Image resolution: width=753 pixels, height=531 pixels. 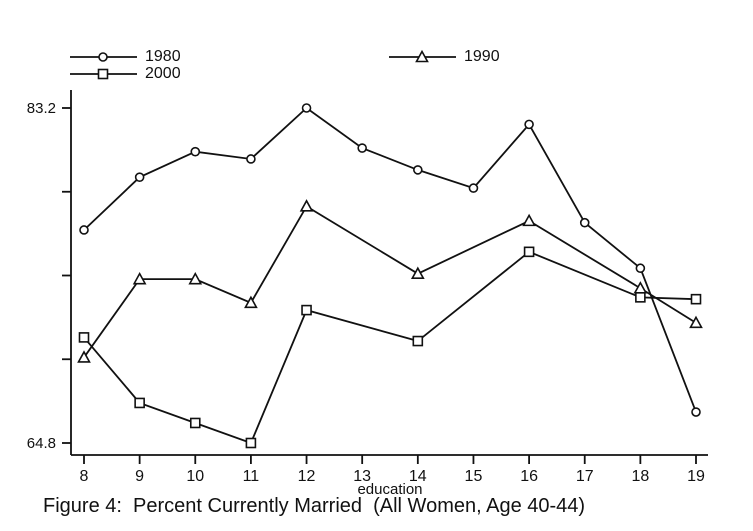 I want to click on x-tick-label-16: 16, so click(x=529, y=476).